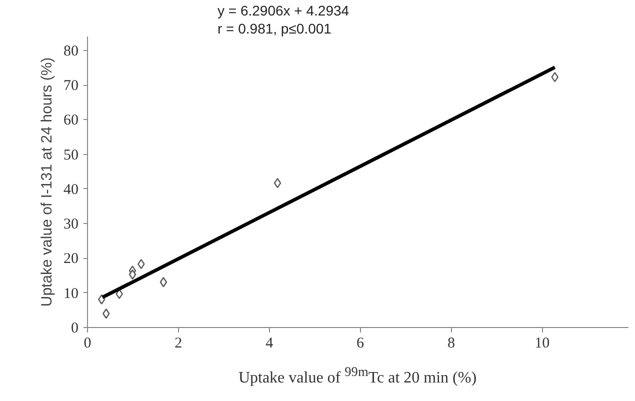  I want to click on y-tick-label: 20, so click(71, 259).